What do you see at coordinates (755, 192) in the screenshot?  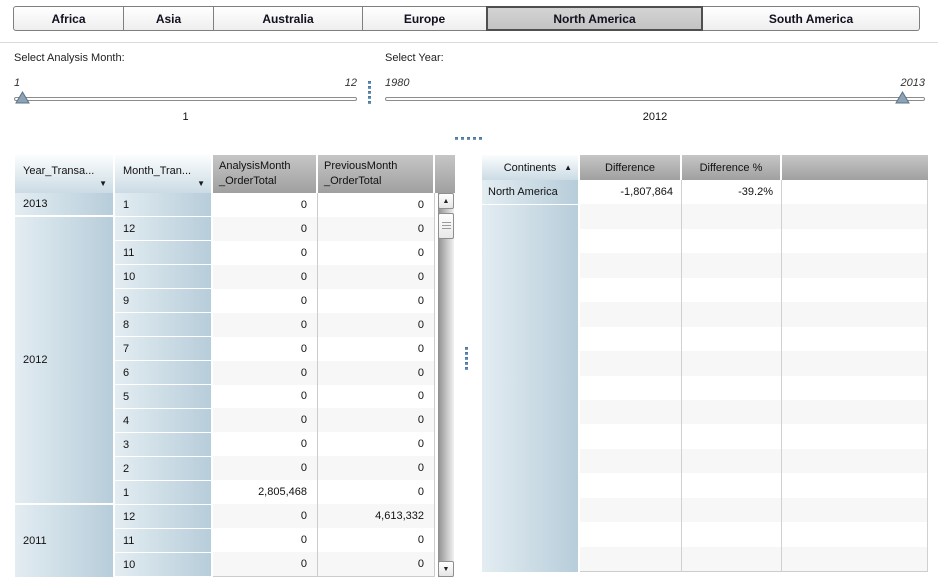 I see `difference-pct-cell: -39.2%` at bounding box center [755, 192].